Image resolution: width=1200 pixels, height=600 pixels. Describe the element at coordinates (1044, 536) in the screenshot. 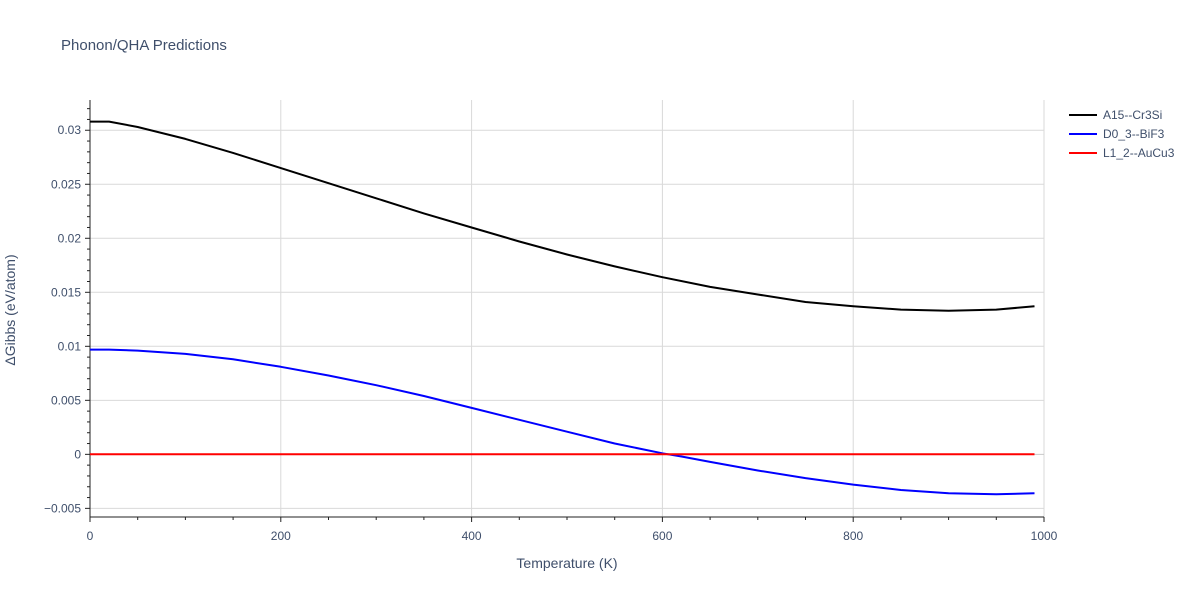

I see `x-tick-label: 1000` at that location.